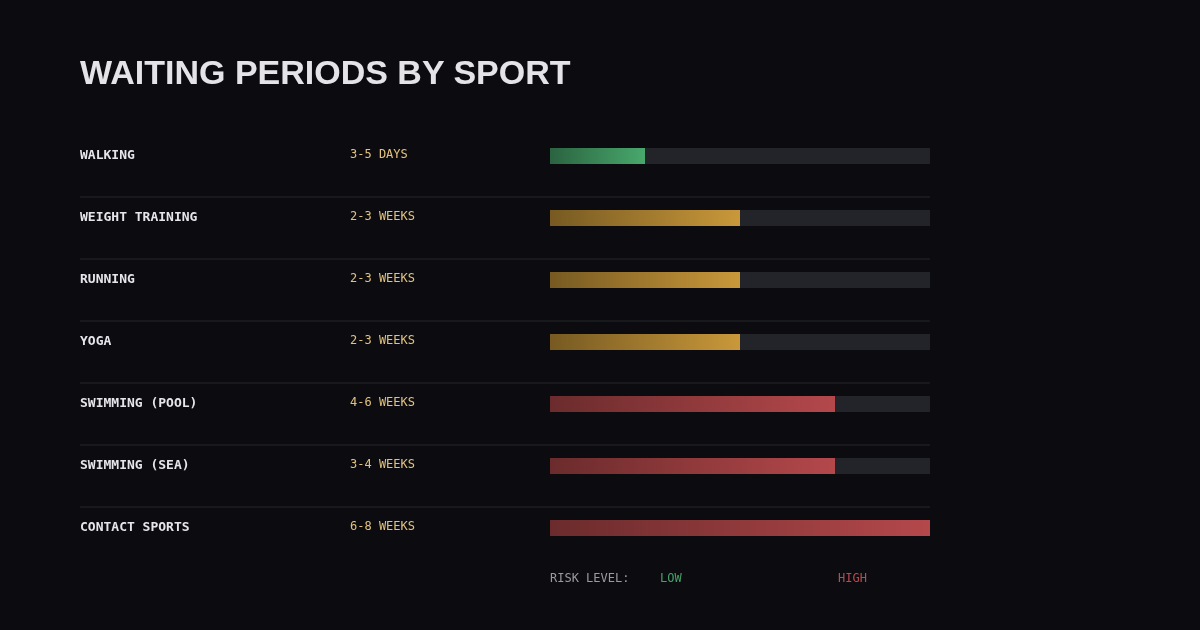 This screenshot has width=1200, height=630. Describe the element at coordinates (671, 578) in the screenshot. I see `text: LOW` at that location.